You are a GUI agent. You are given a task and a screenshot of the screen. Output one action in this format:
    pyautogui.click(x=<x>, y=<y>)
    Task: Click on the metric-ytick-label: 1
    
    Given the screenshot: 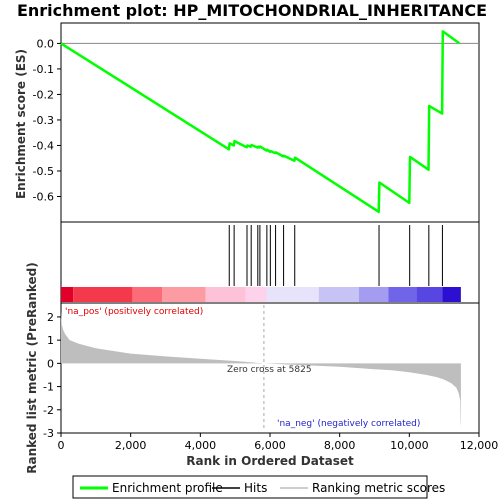 What is the action you would take?
    pyautogui.click(x=50, y=340)
    